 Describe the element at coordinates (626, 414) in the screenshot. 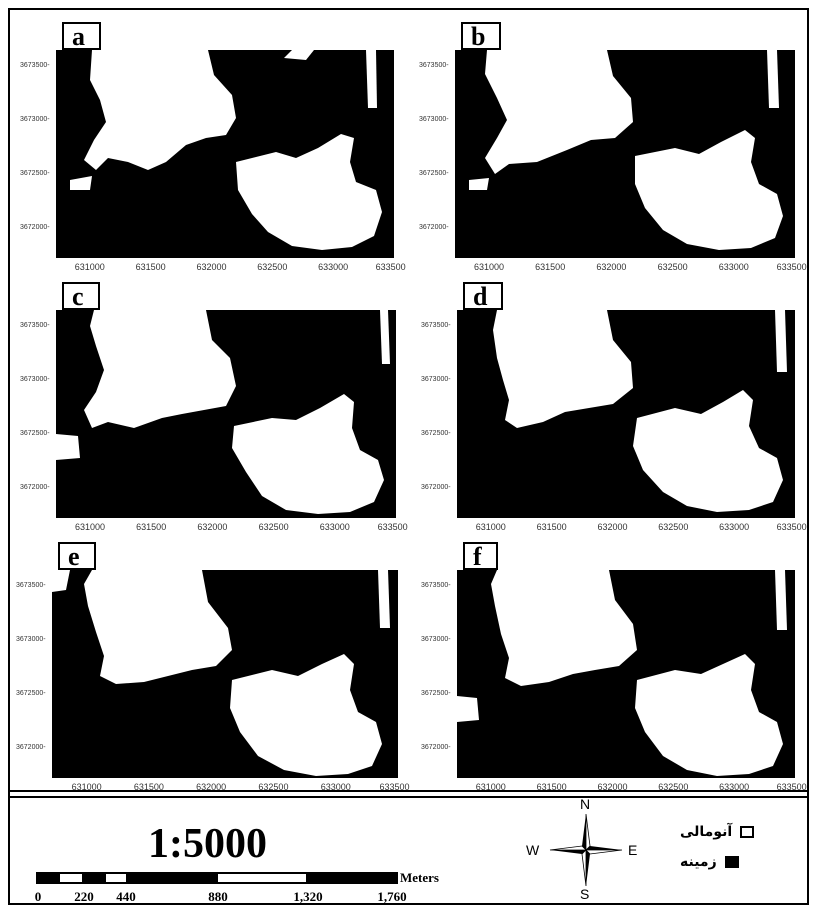

I see `panel-d-map` at that location.